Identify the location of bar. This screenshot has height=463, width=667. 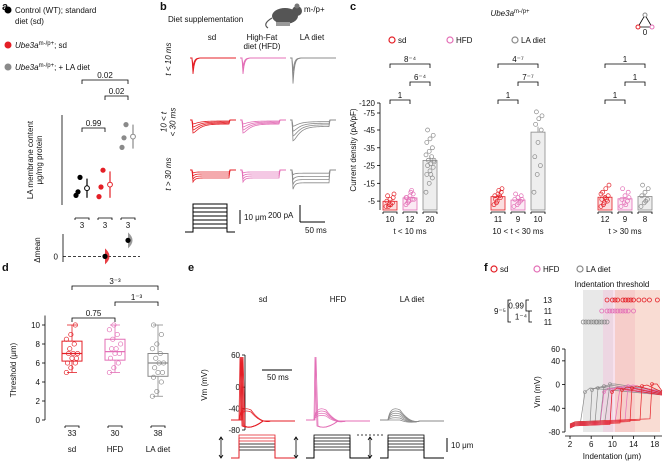
(538, 171).